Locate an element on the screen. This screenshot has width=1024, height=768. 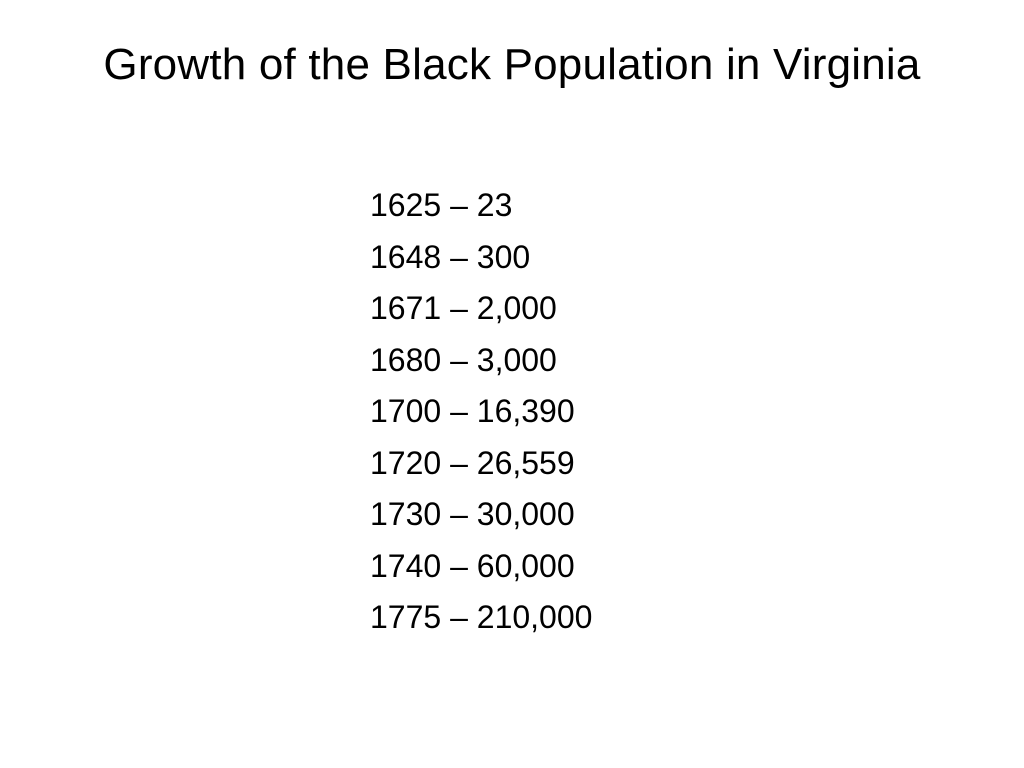
list-item: 1740 – 60,000 is located at coordinates (472, 565).